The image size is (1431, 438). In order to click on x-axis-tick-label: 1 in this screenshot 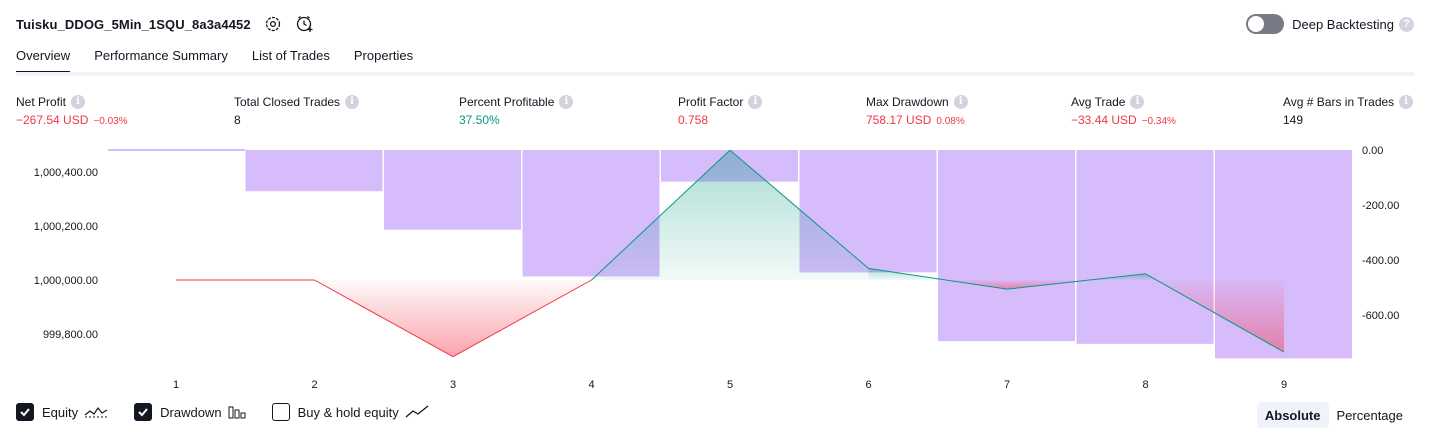, I will do `click(176, 385)`.